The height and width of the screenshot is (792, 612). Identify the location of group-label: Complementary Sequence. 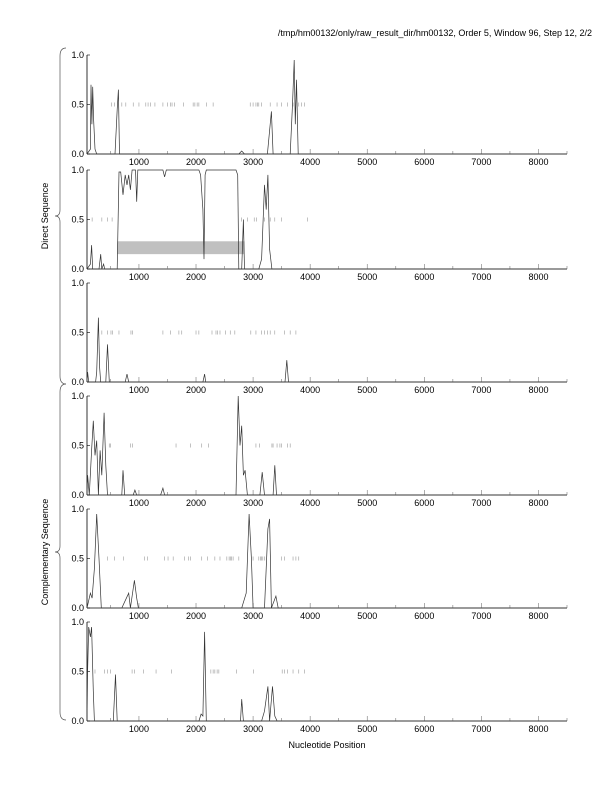
(45, 552).